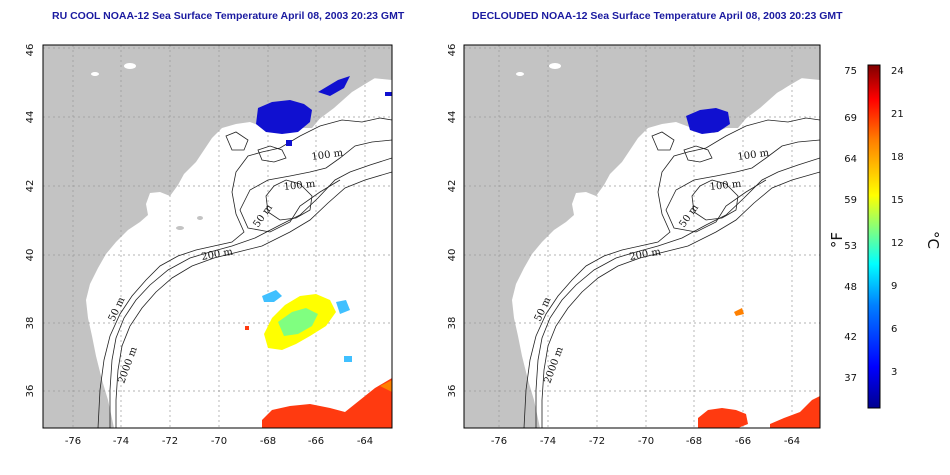 The height and width of the screenshot is (475, 950). What do you see at coordinates (874, 236) in the screenshot?
I see `colorbar-gradient` at bounding box center [874, 236].